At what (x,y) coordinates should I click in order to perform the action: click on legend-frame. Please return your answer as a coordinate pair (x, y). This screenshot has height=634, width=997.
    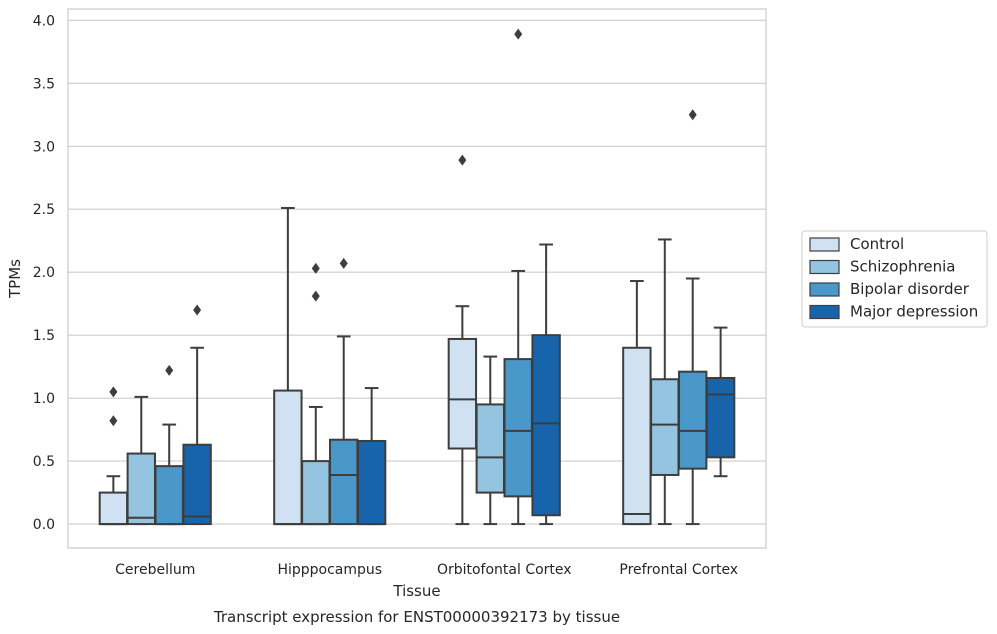
    Looking at the image, I should click on (894, 279).